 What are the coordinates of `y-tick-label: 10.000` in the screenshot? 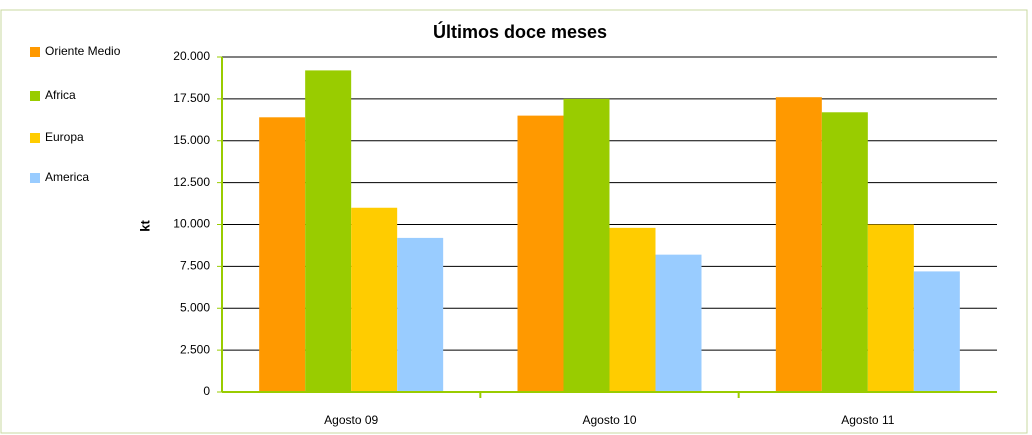 It's located at (191, 224).